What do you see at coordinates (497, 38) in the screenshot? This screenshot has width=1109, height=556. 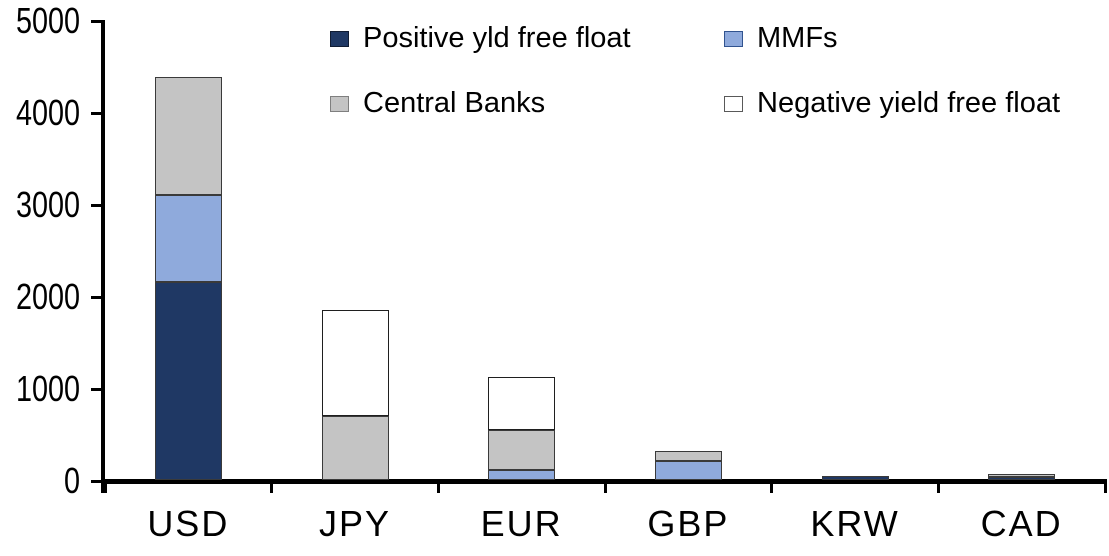 I see `legend-label: Positive yld free float` at bounding box center [497, 38].